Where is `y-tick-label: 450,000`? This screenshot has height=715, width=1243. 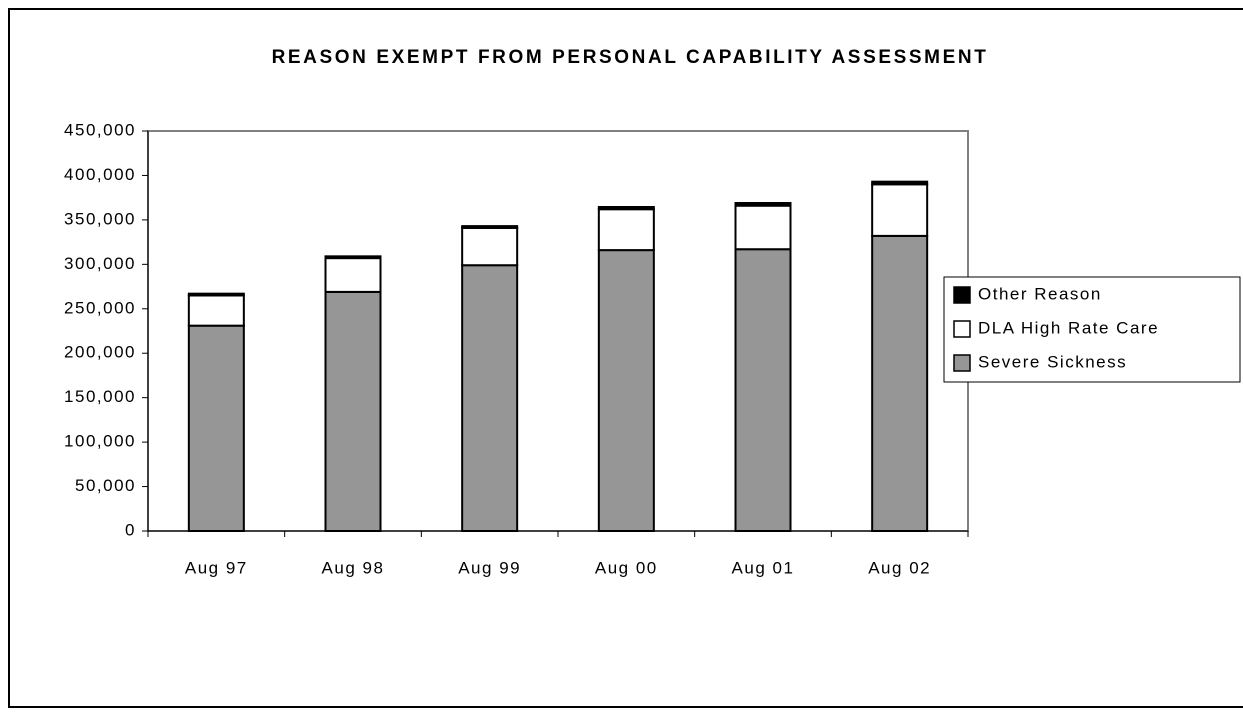
y-tick-label: 450,000 is located at coordinates (100, 129).